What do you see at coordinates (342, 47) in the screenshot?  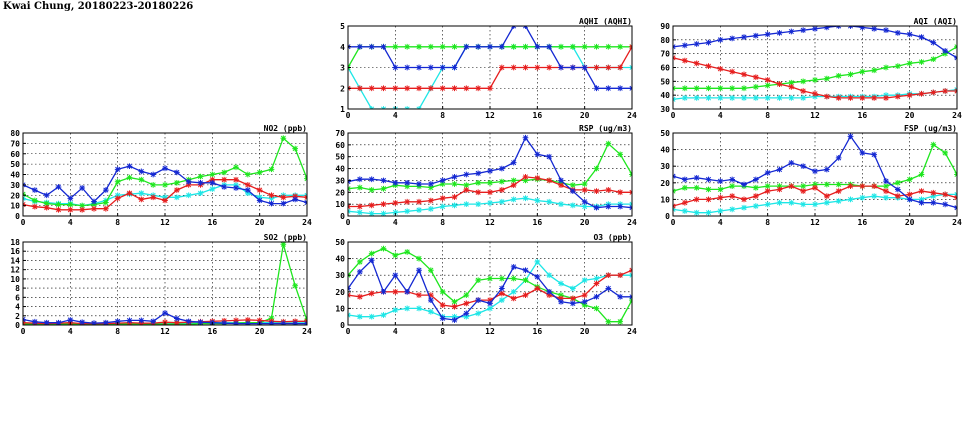 I see `y-tick-label: 4` at bounding box center [342, 47].